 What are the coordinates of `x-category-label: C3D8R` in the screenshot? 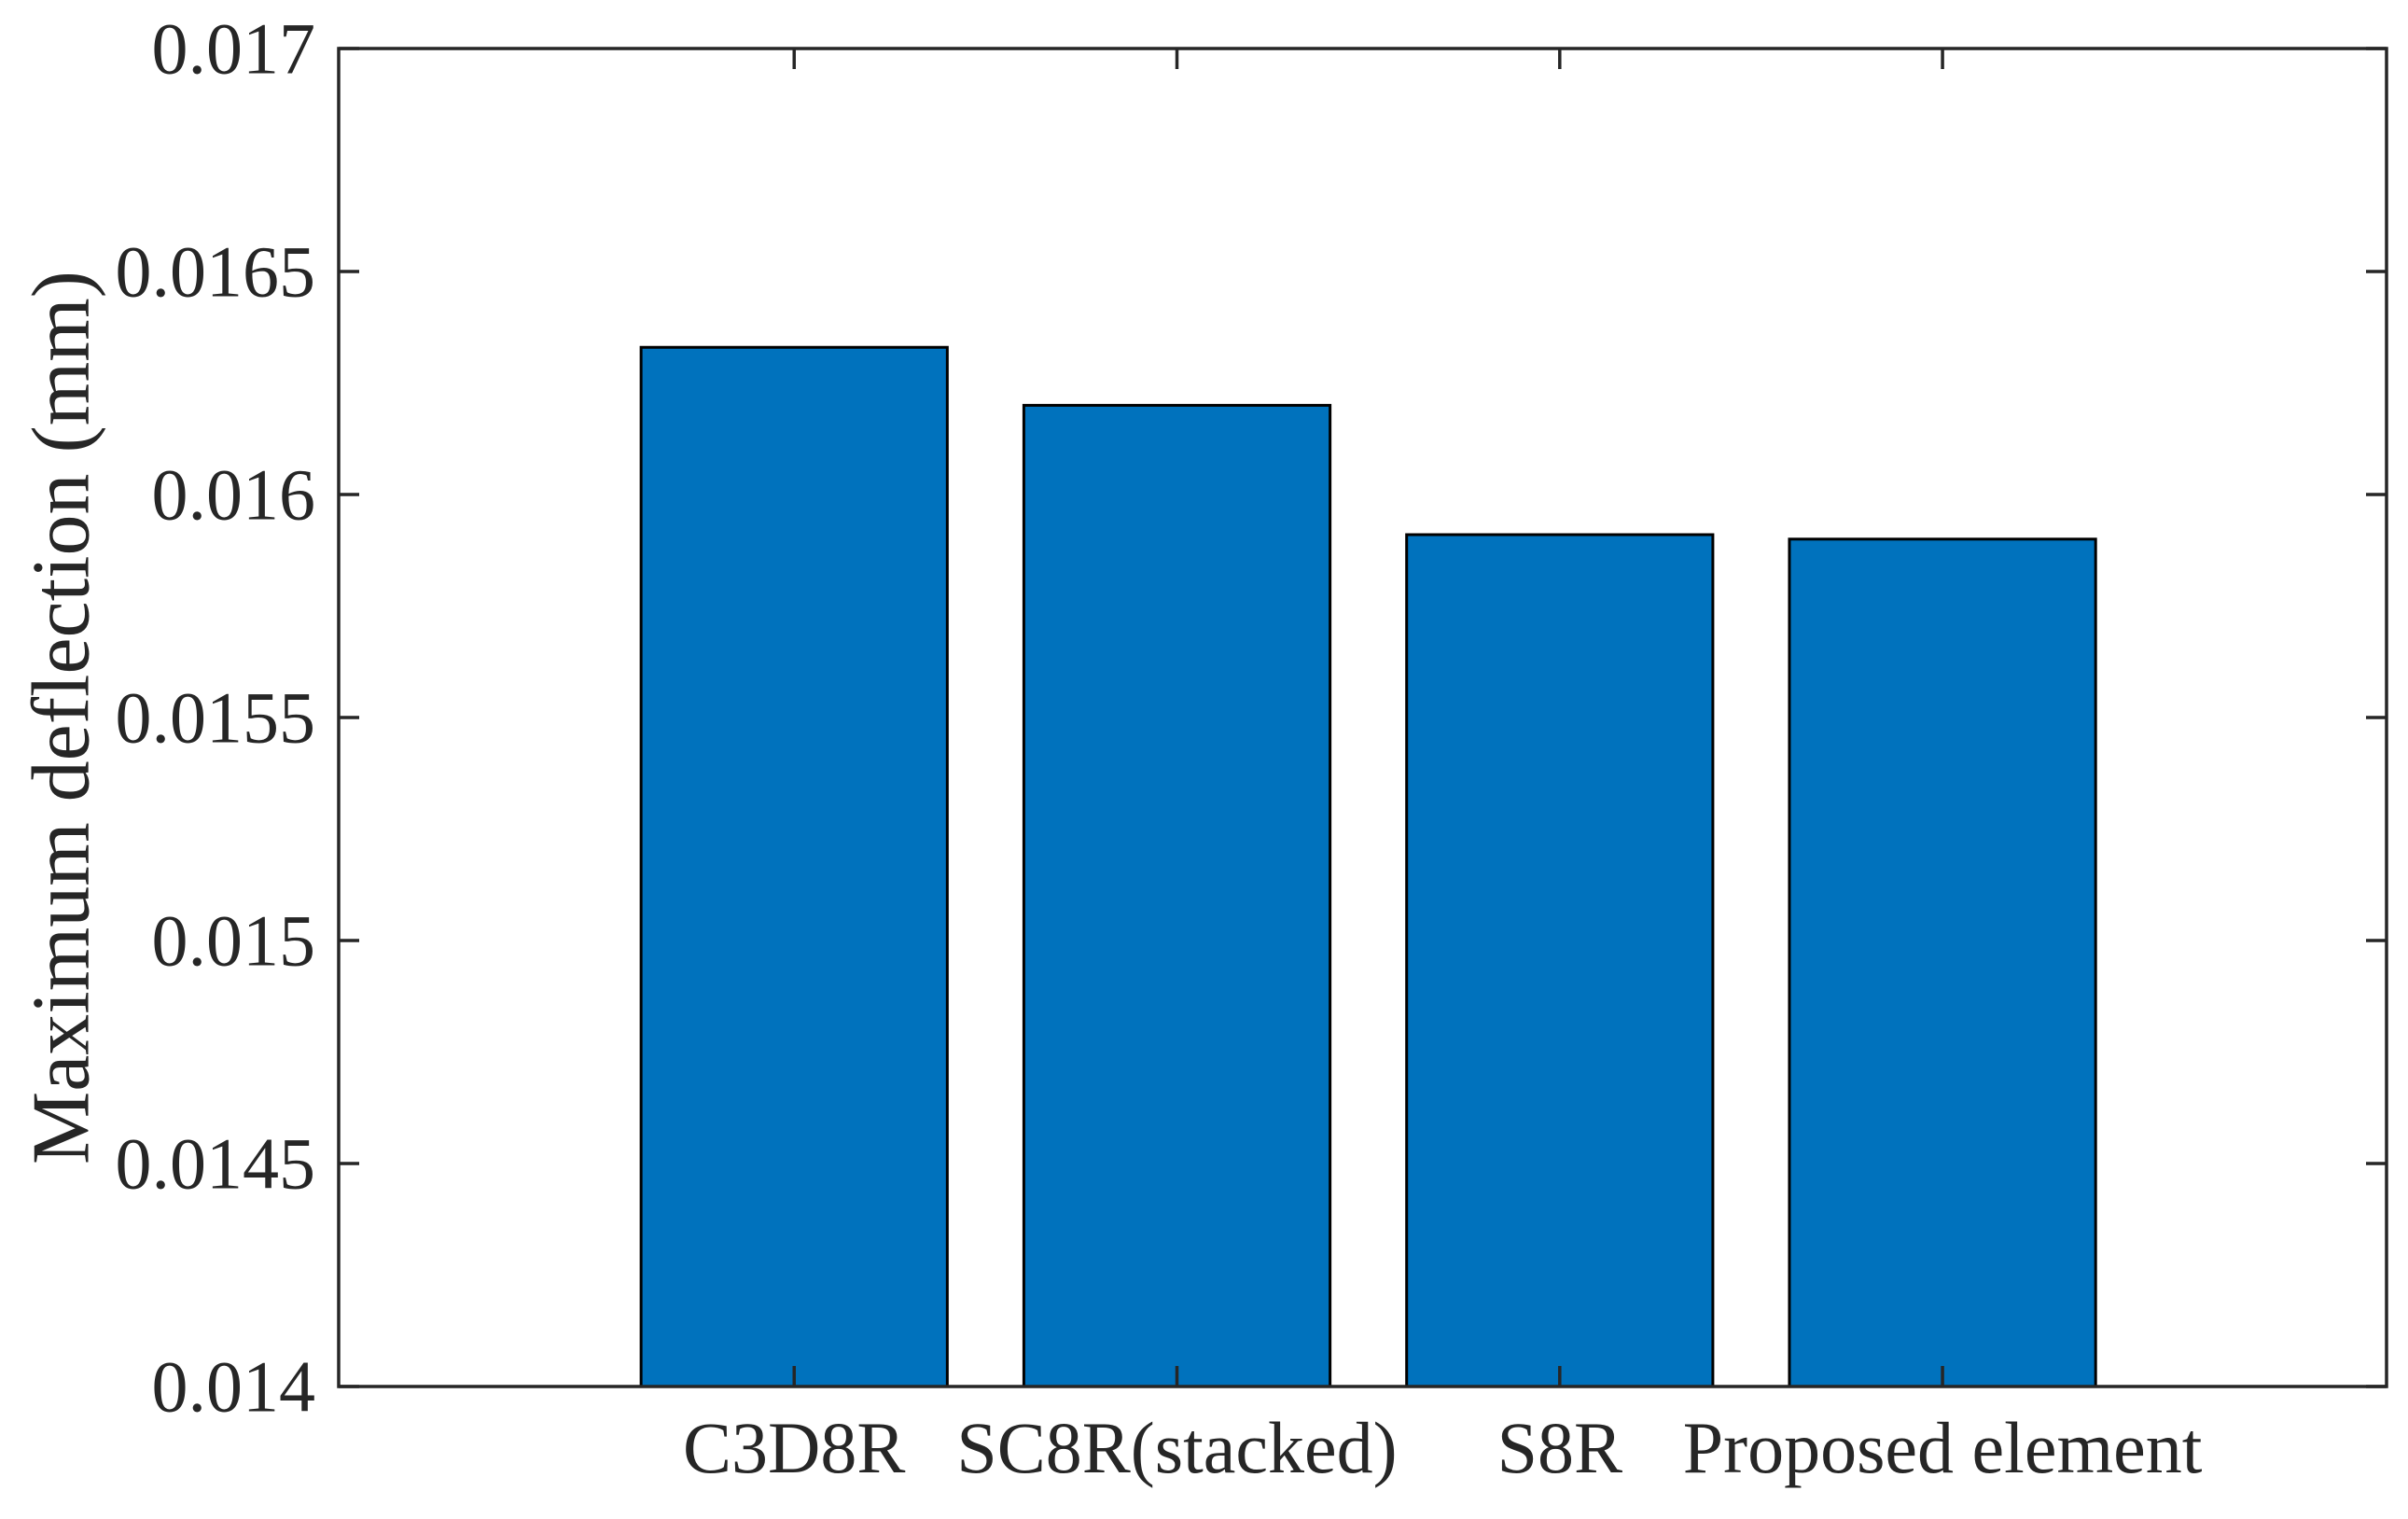 It's located at (794, 1447).